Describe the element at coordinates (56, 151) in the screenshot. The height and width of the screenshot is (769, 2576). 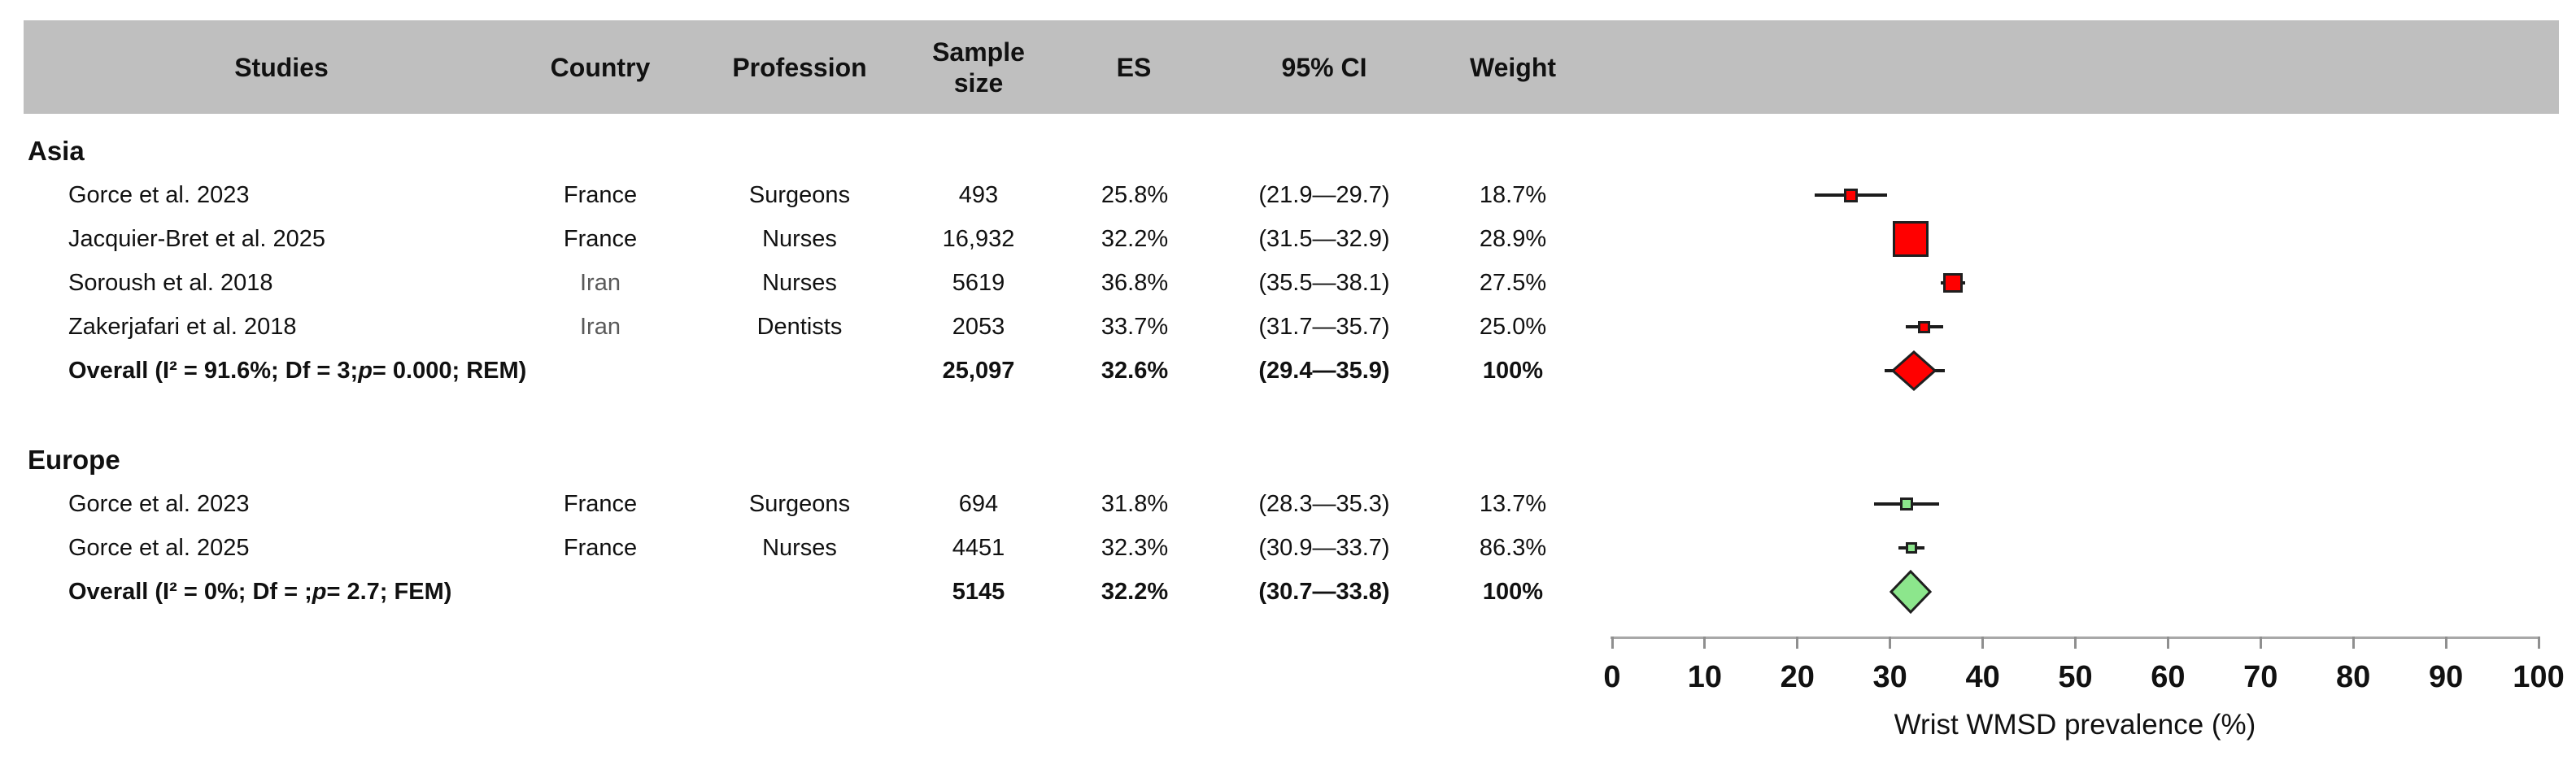
I see `section-header: Asia` at that location.